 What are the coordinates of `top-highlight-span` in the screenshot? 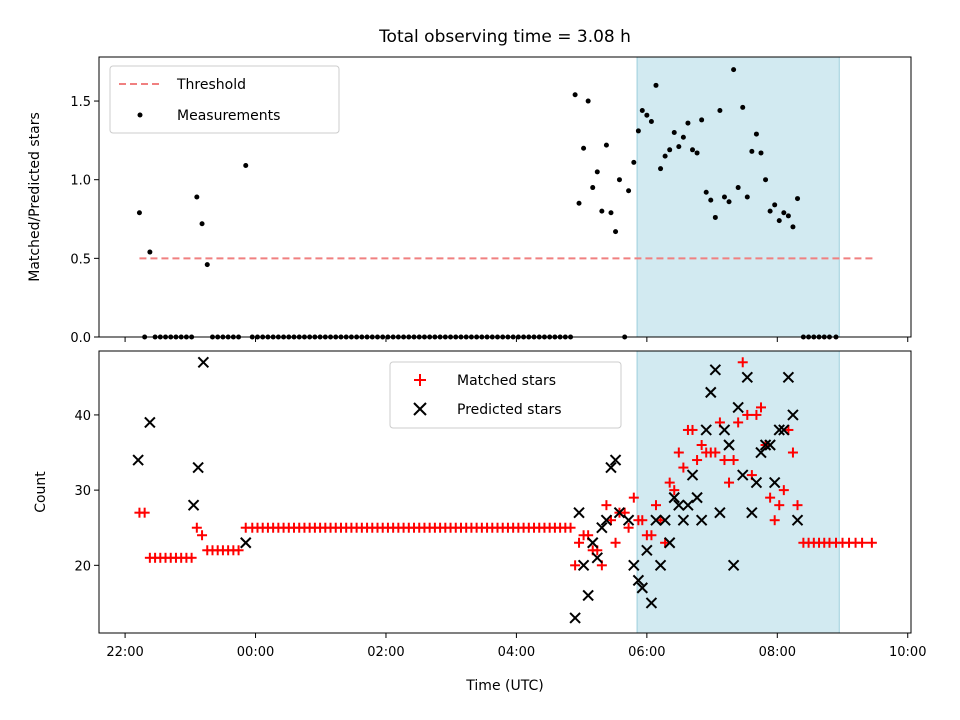 It's located at (738, 197).